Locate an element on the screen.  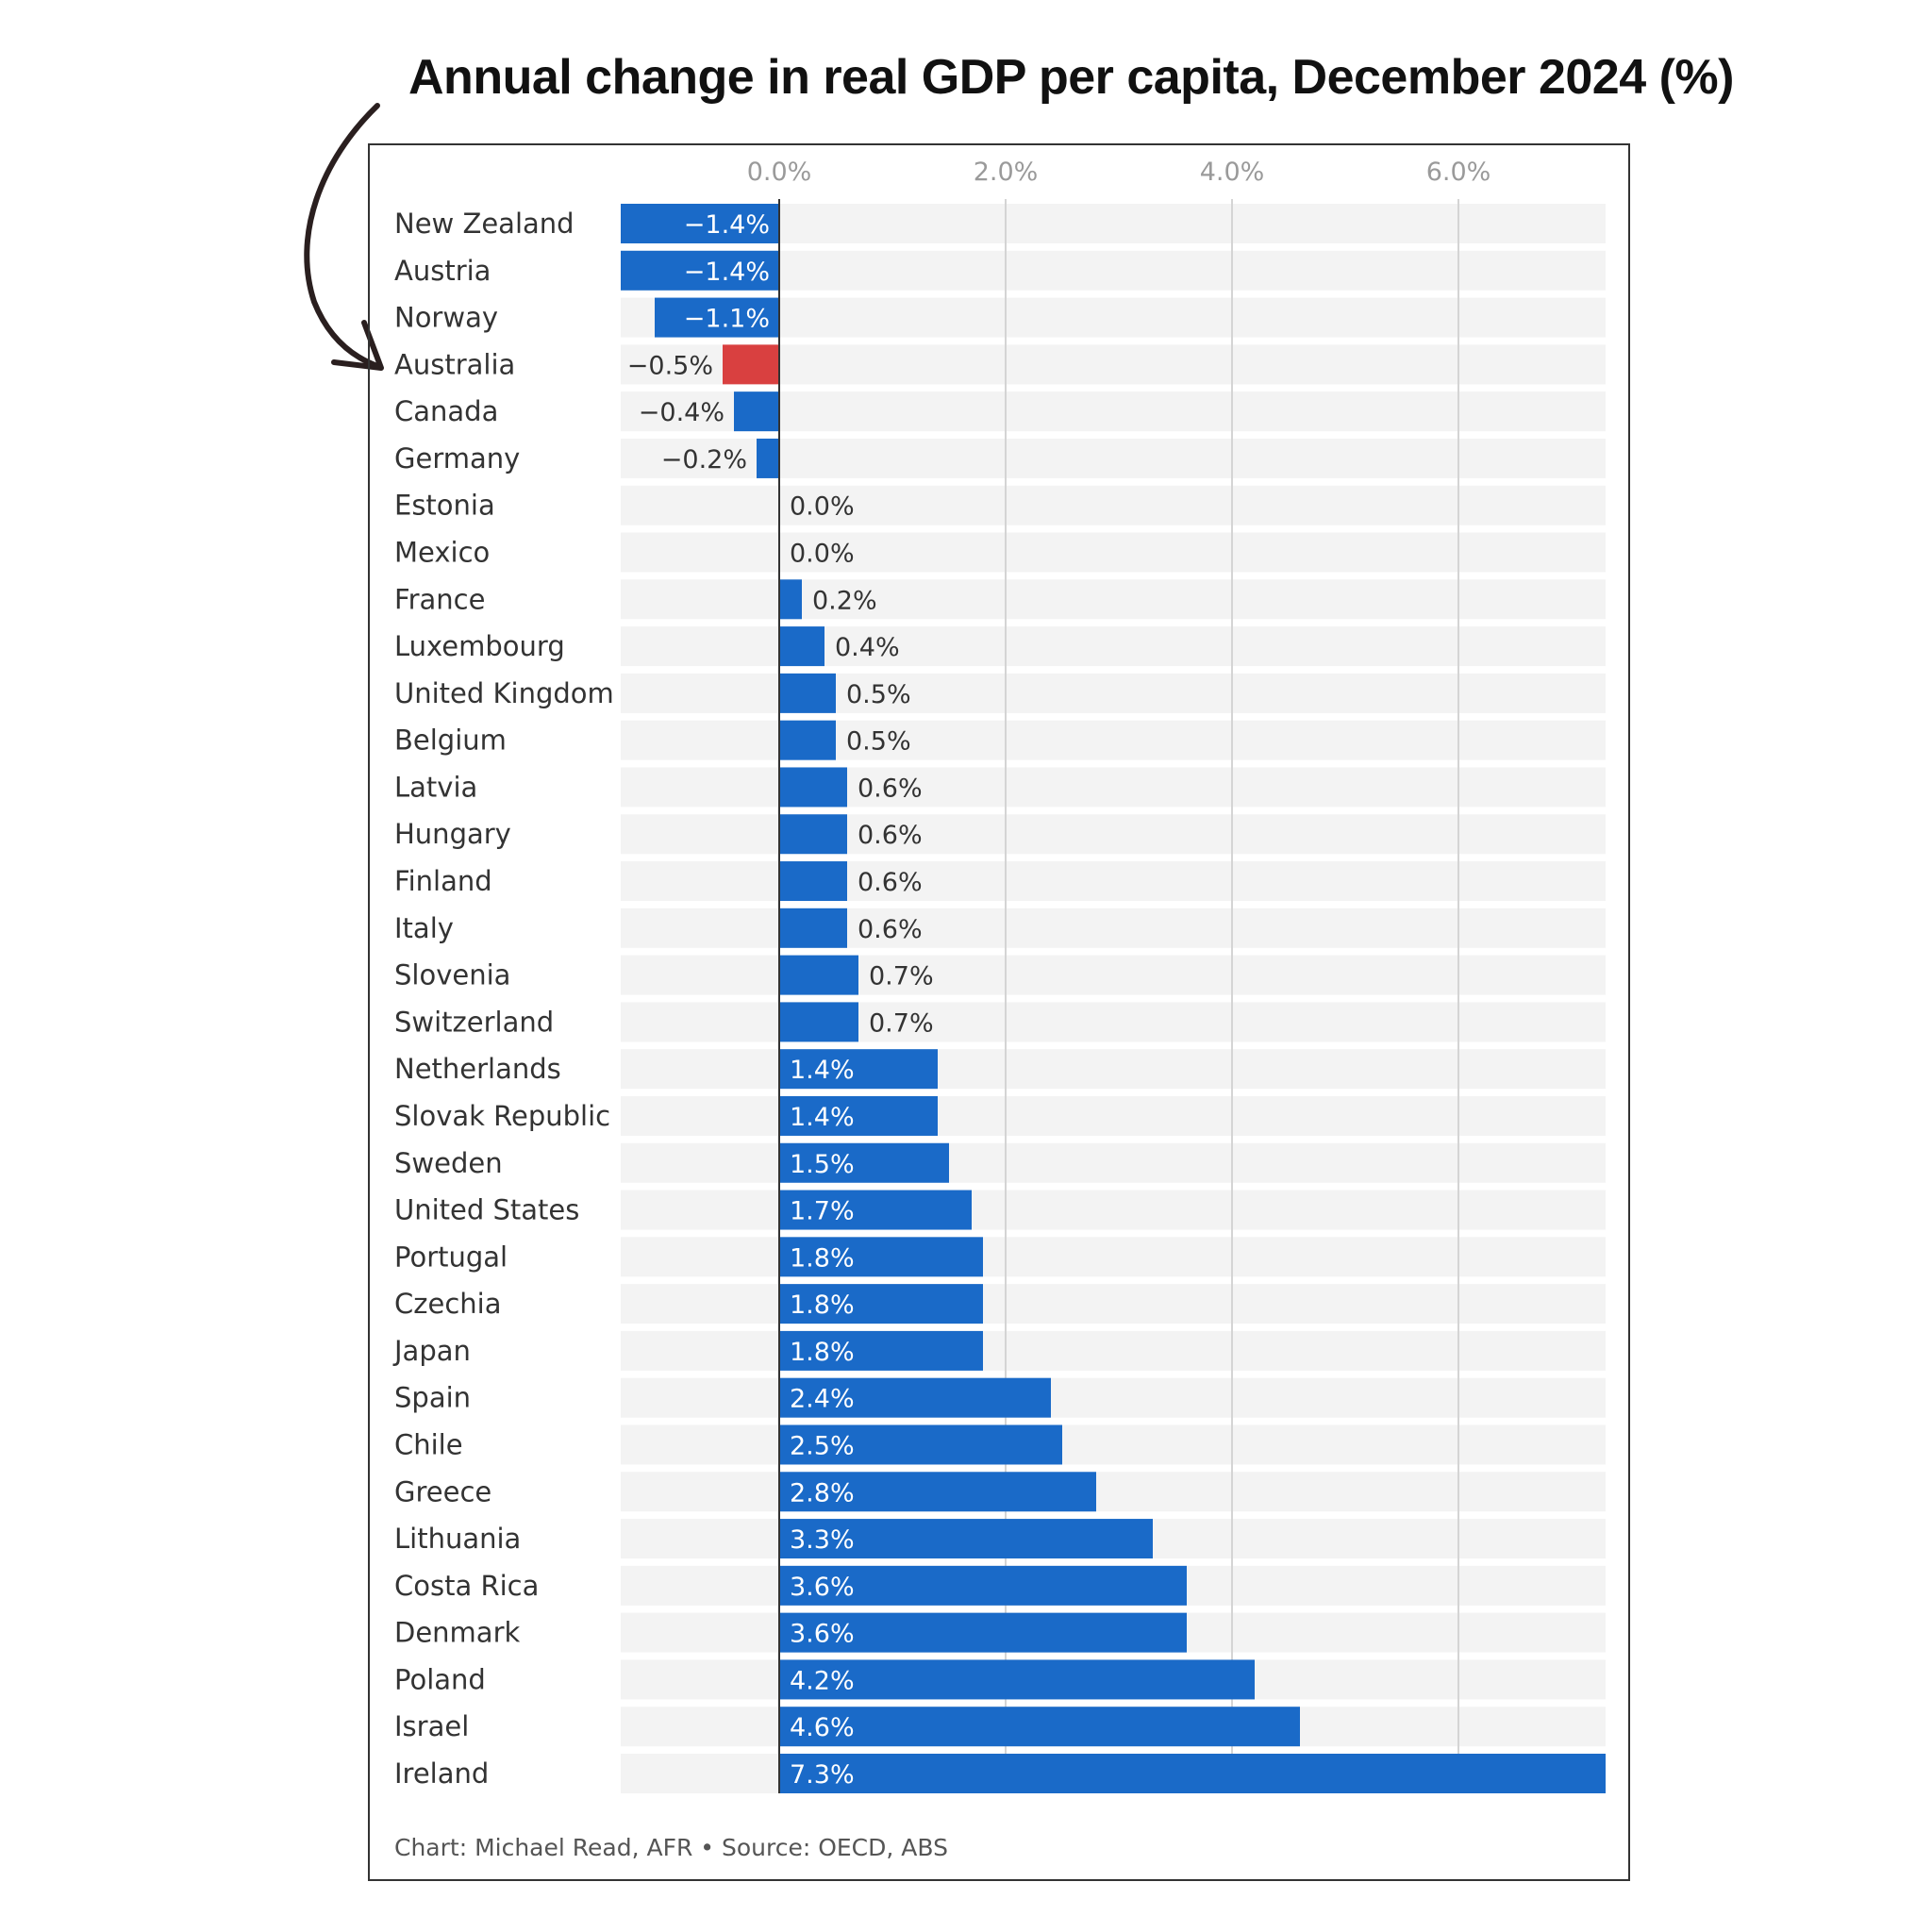
category-label: Finland is located at coordinates (443, 881).